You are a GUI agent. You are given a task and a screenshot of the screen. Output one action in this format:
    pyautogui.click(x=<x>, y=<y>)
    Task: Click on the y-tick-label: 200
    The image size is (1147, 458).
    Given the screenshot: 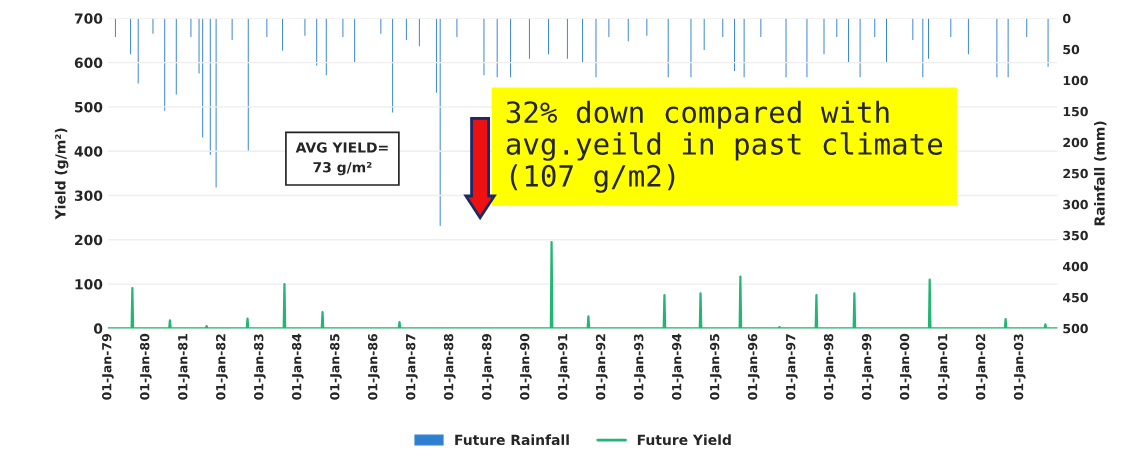 What is the action you would take?
    pyautogui.click(x=89, y=240)
    